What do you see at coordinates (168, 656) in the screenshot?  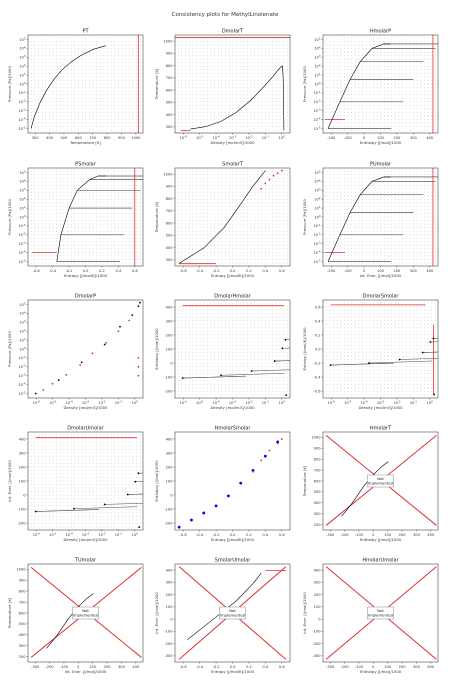 I see `tick-label: -300` at bounding box center [168, 656].